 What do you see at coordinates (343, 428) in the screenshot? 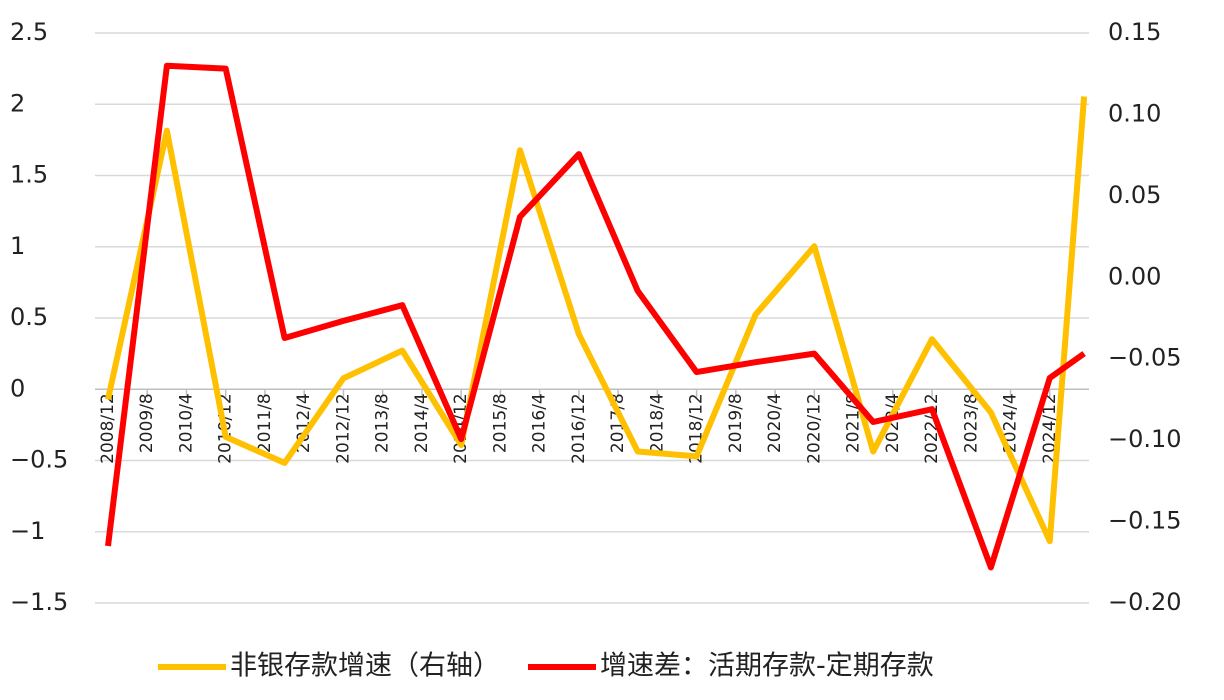
I see `x-tick-label: 2012/12` at bounding box center [343, 428].